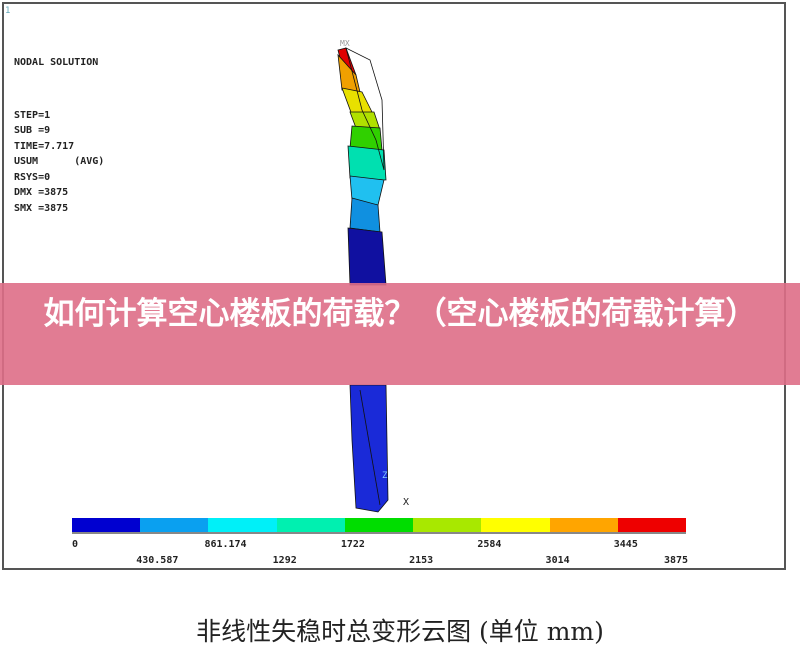 Image resolution: width=800 pixels, height=669 pixels. Describe the element at coordinates (400, 631) in the screenshot. I see `figure-caption: 非线性失稳时总变形云图 (单位 mm)` at that location.